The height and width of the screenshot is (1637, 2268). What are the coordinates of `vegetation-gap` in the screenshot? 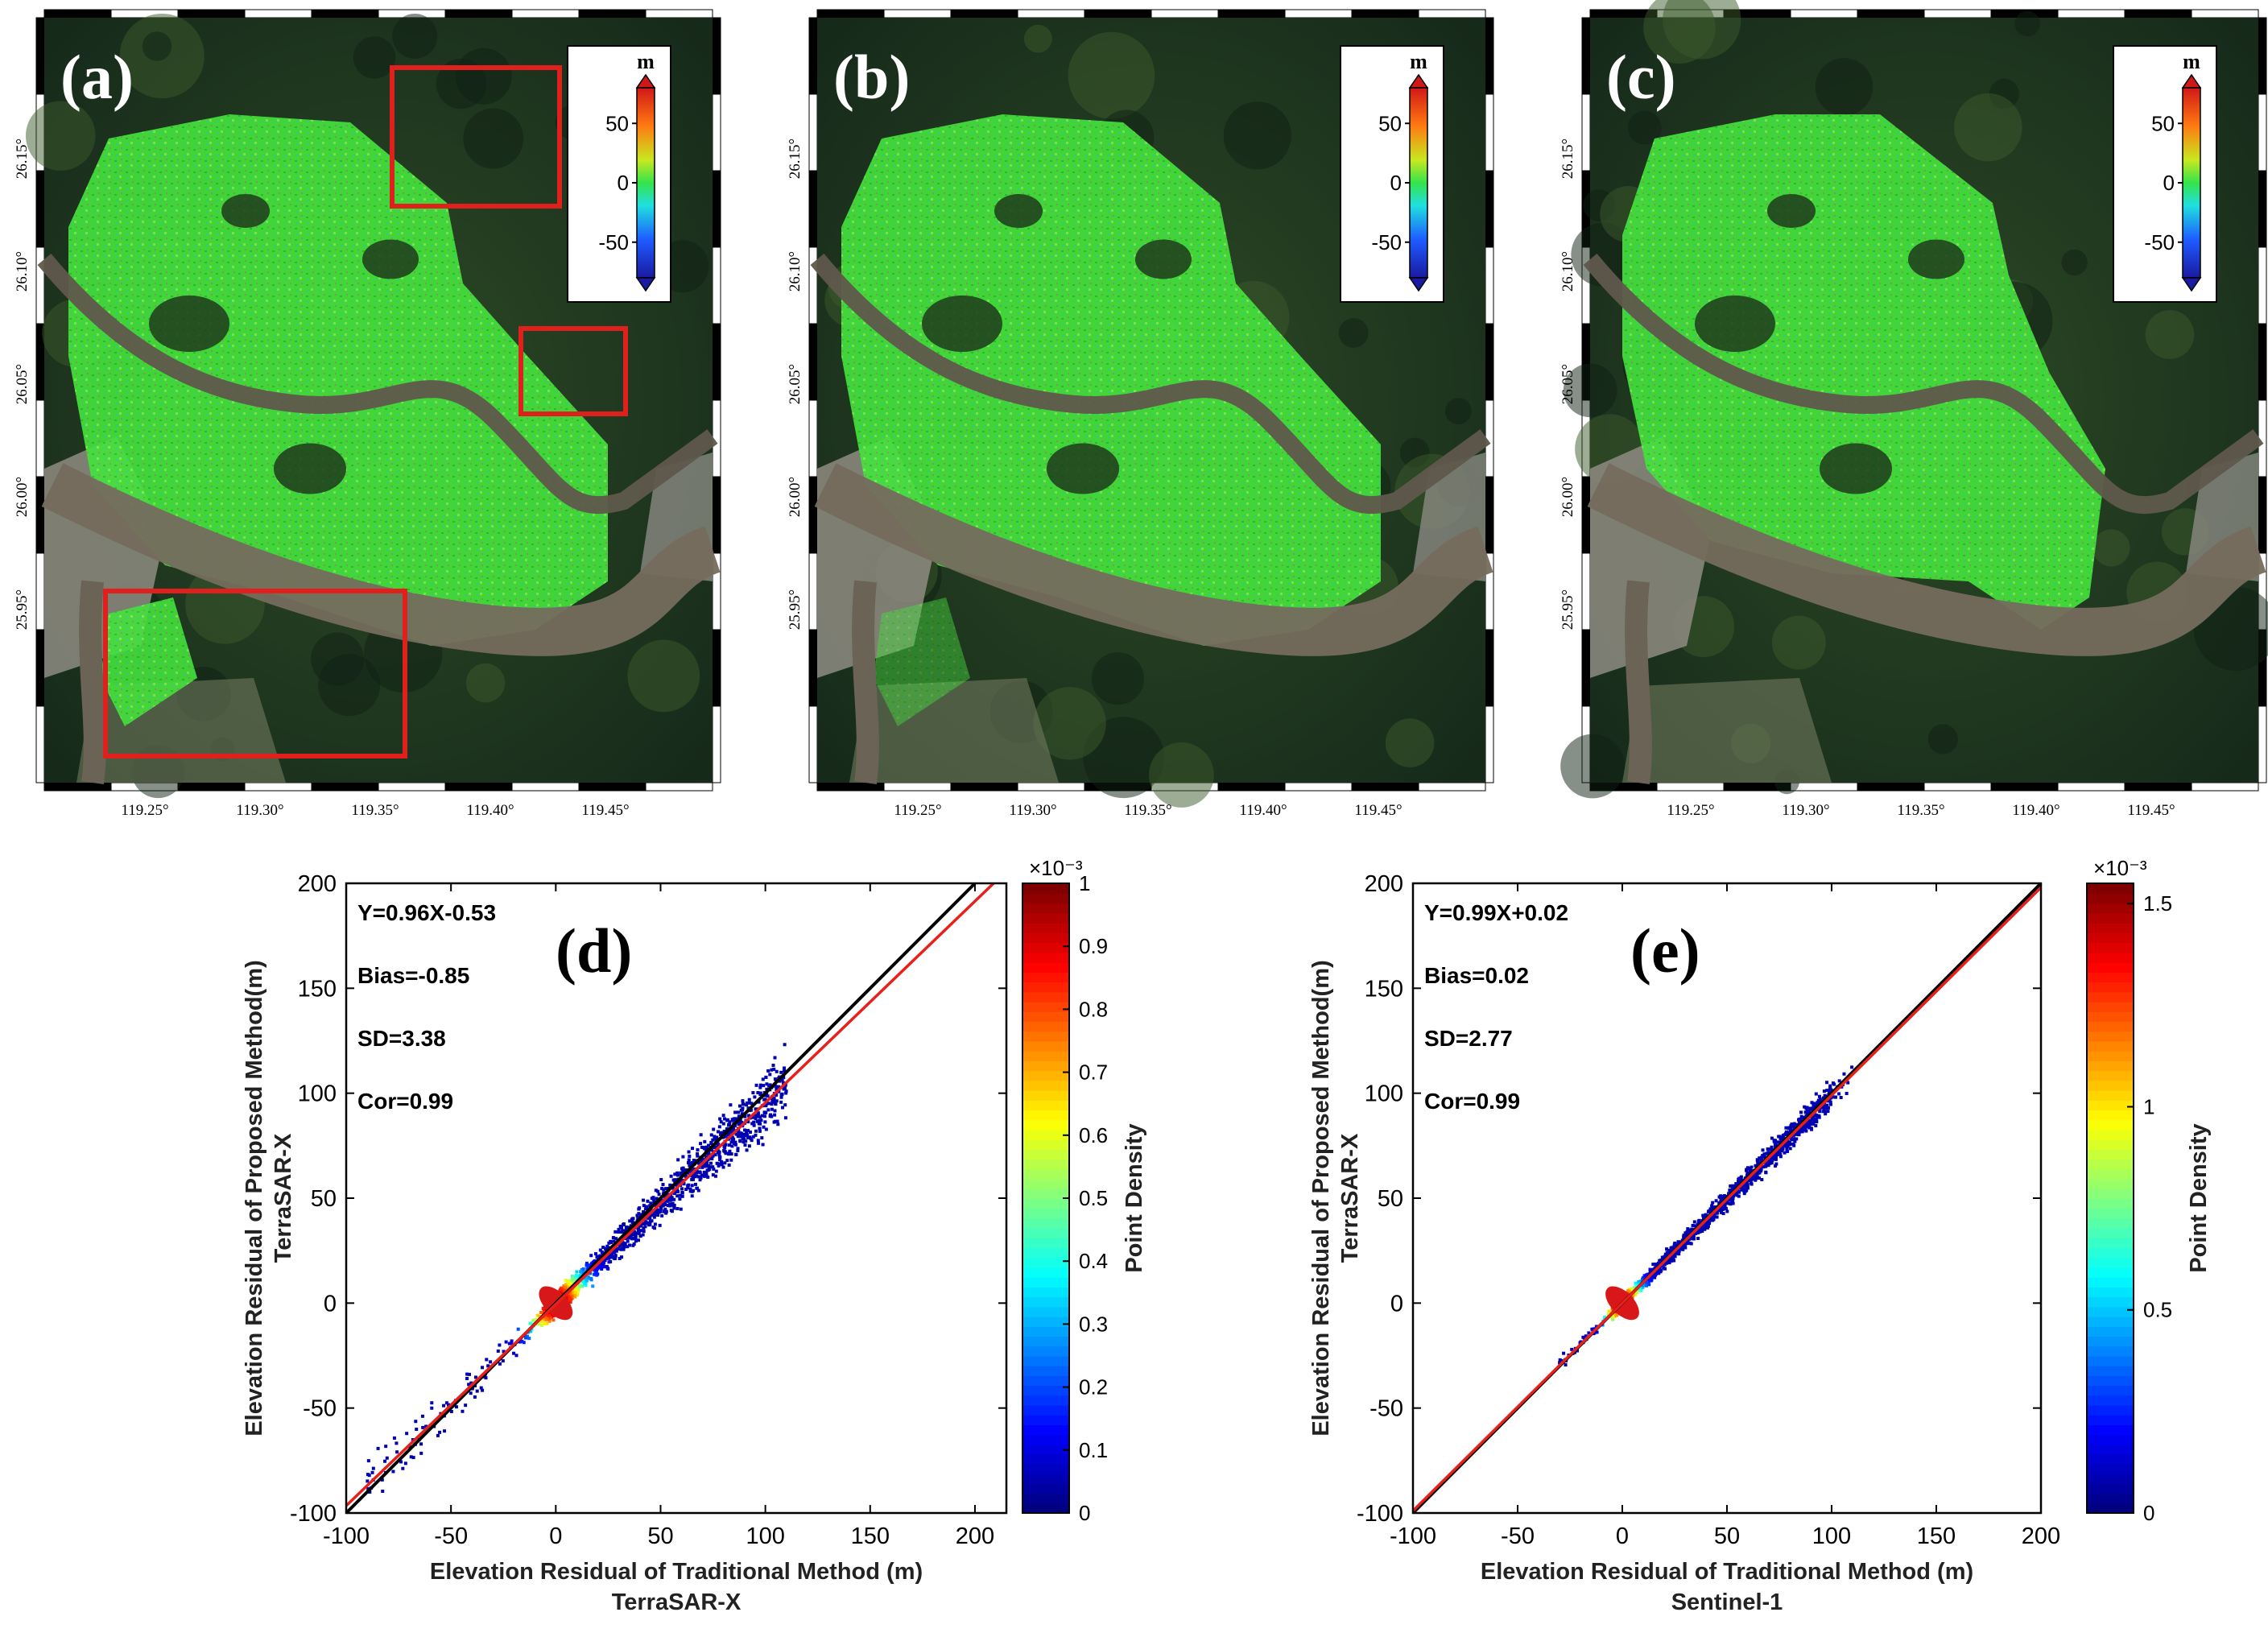 It's located at (1735, 324).